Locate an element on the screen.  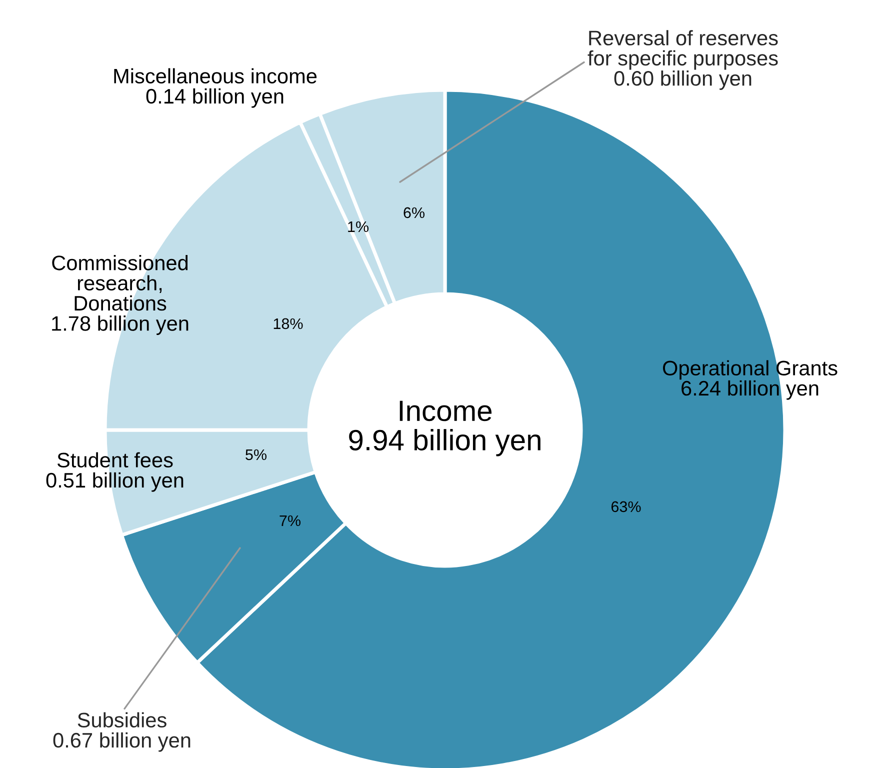
data-label: 18% is located at coordinates (288, 324).